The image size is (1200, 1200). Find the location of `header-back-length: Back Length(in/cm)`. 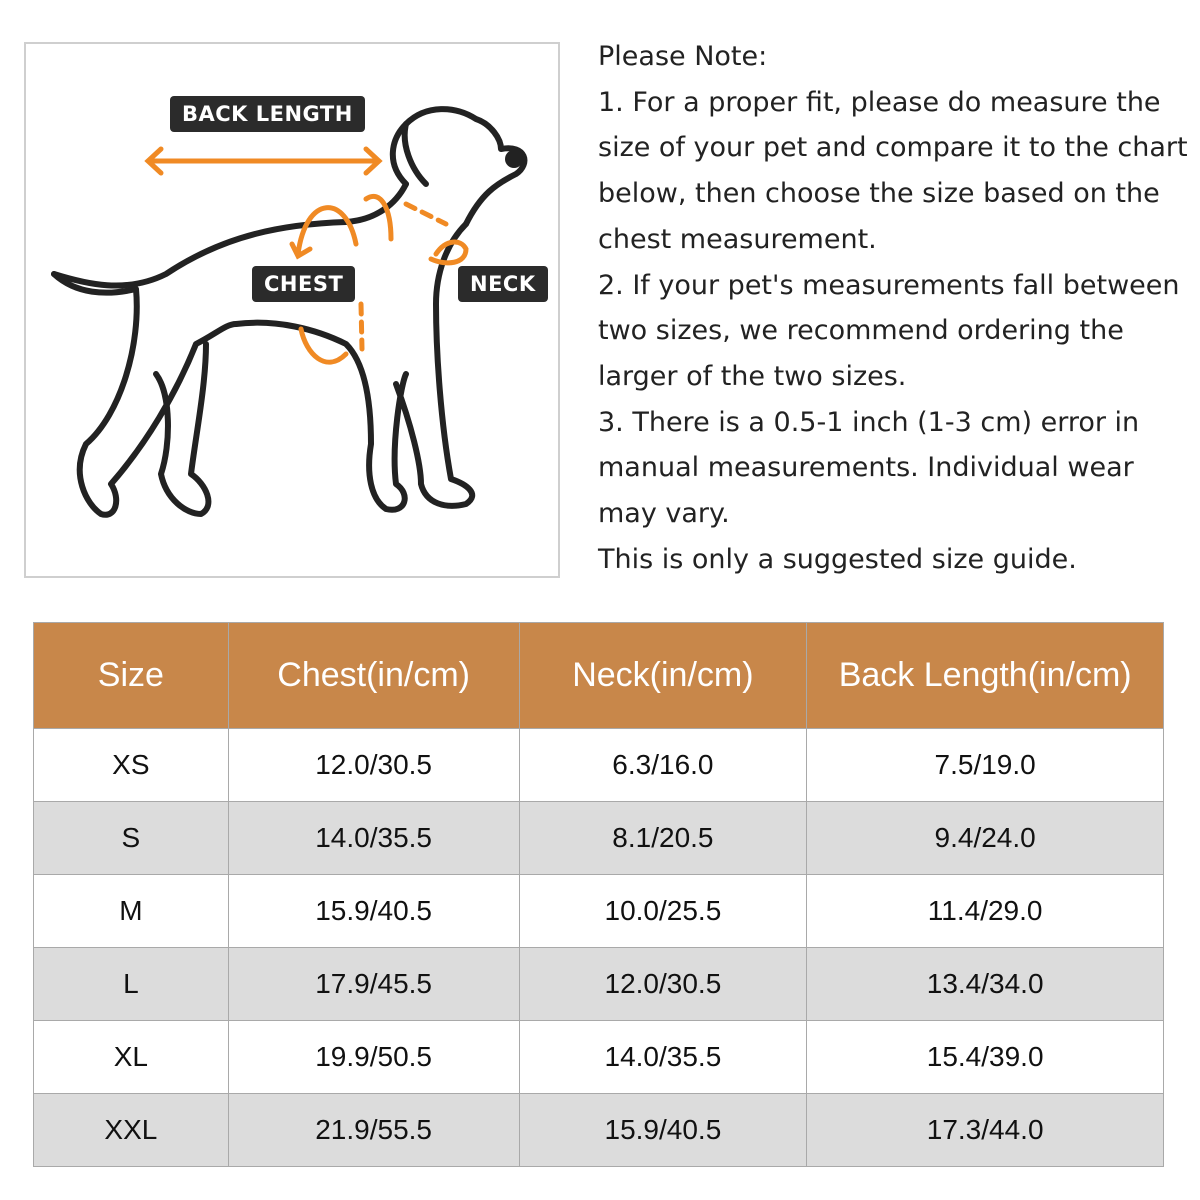

header-back-length: Back Length(in/cm) is located at coordinates (985, 675).